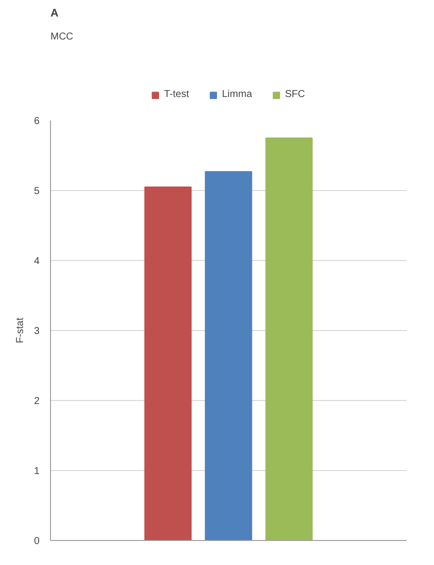 This screenshot has height=565, width=434. I want to click on y-tick-label: 5, so click(37, 191).